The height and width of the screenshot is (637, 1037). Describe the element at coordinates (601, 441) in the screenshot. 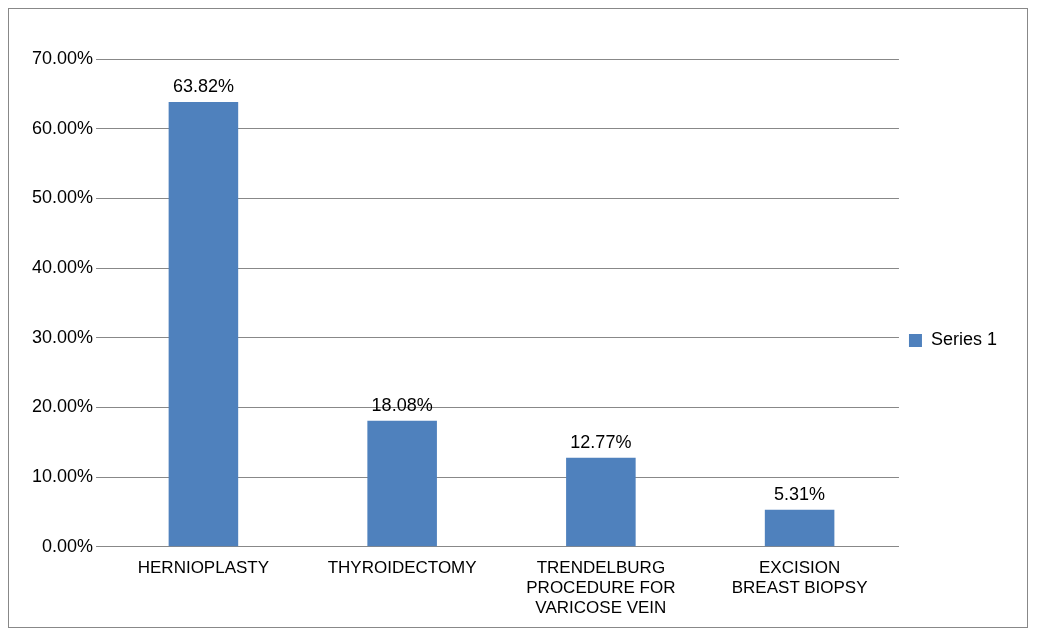

I see `data-label: 12.77%` at that location.